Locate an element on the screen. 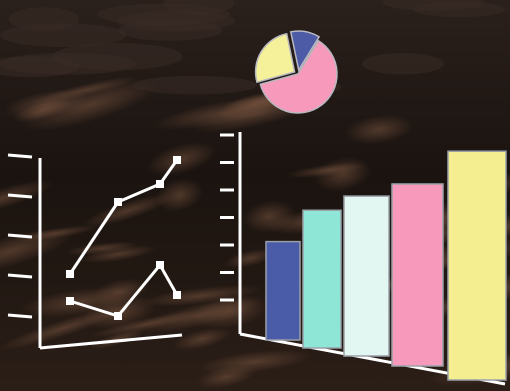  pie-chart is located at coordinates (296, 72).